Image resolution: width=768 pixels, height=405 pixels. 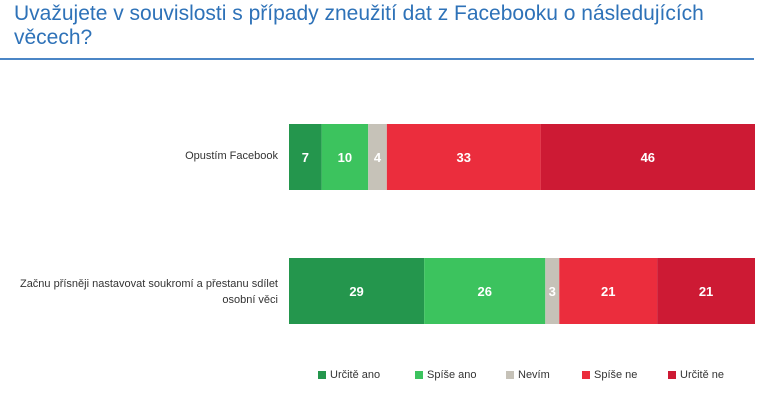 I want to click on legend-label: Spíše ne, so click(x=616, y=375).